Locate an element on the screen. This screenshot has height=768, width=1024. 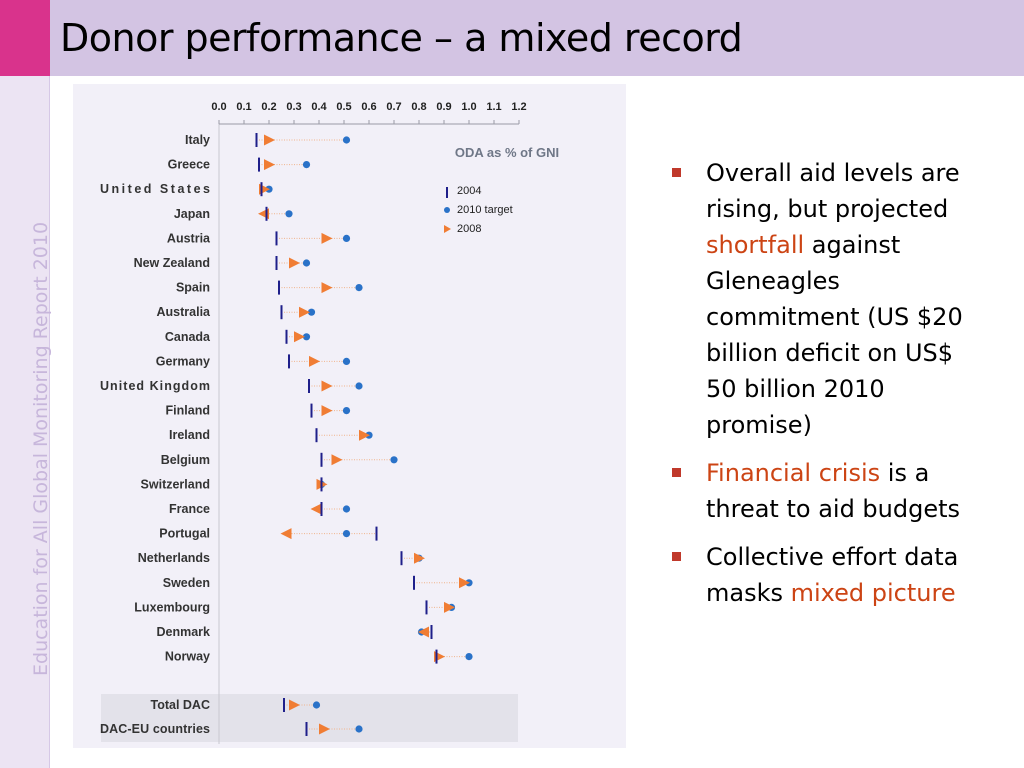
country-label: Switzerland is located at coordinates (175, 484).